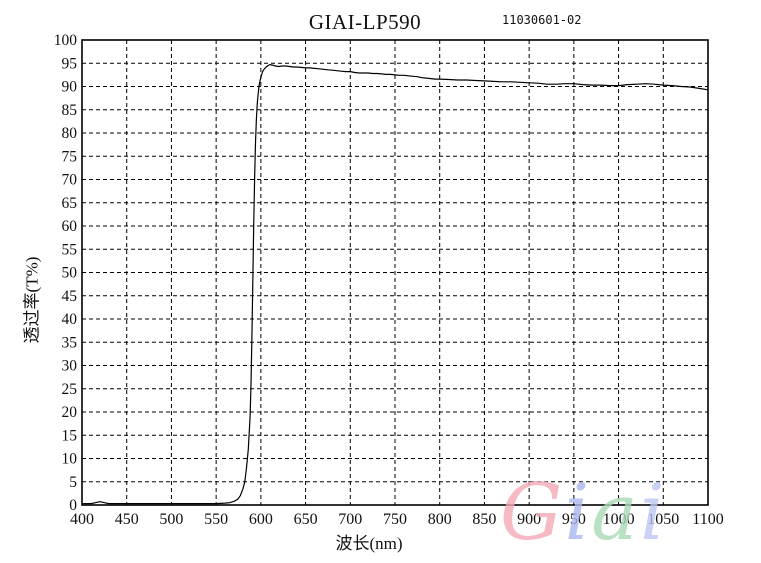 The width and height of the screenshot is (761, 563). What do you see at coordinates (619, 519) in the screenshot?
I see `x-tick-label: 1000` at bounding box center [619, 519].